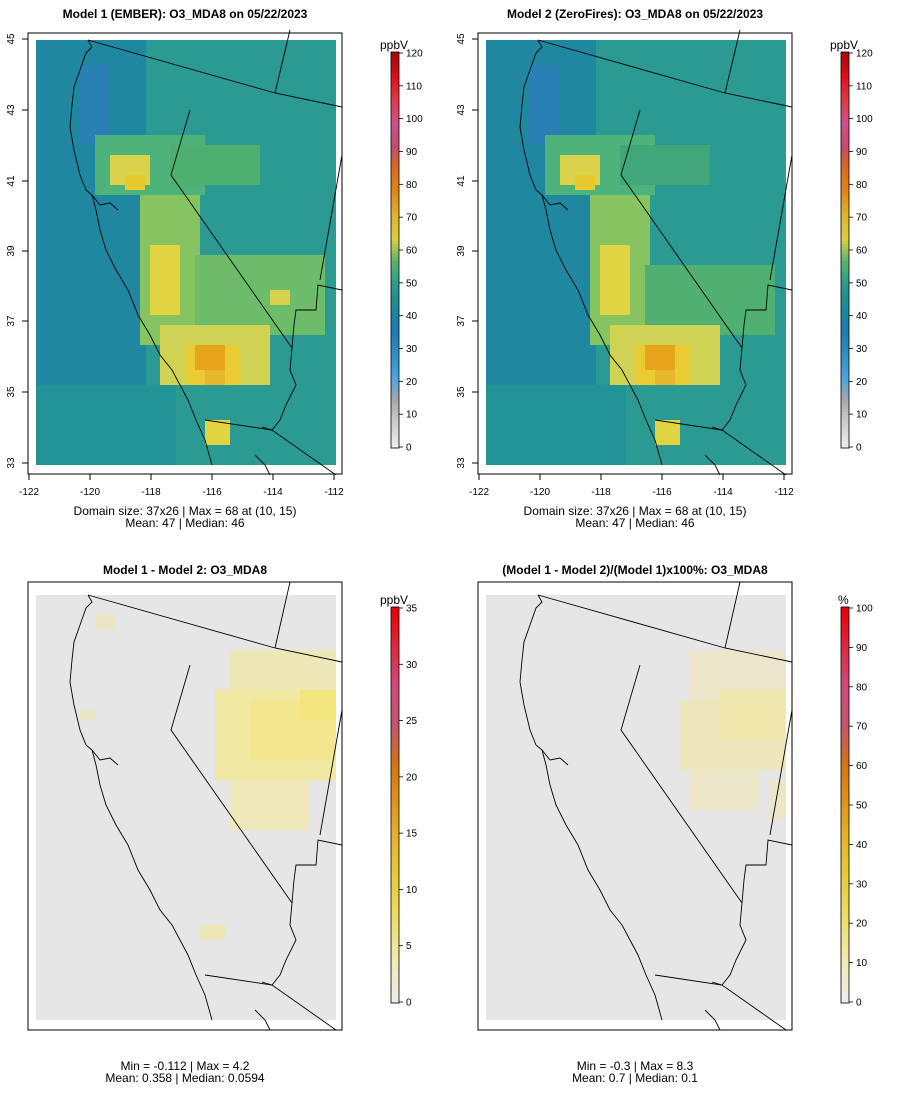 This screenshot has height=1110, width=900. What do you see at coordinates (394, 45) in the screenshot?
I see `panel1-unit-label: ppbV` at bounding box center [394, 45].